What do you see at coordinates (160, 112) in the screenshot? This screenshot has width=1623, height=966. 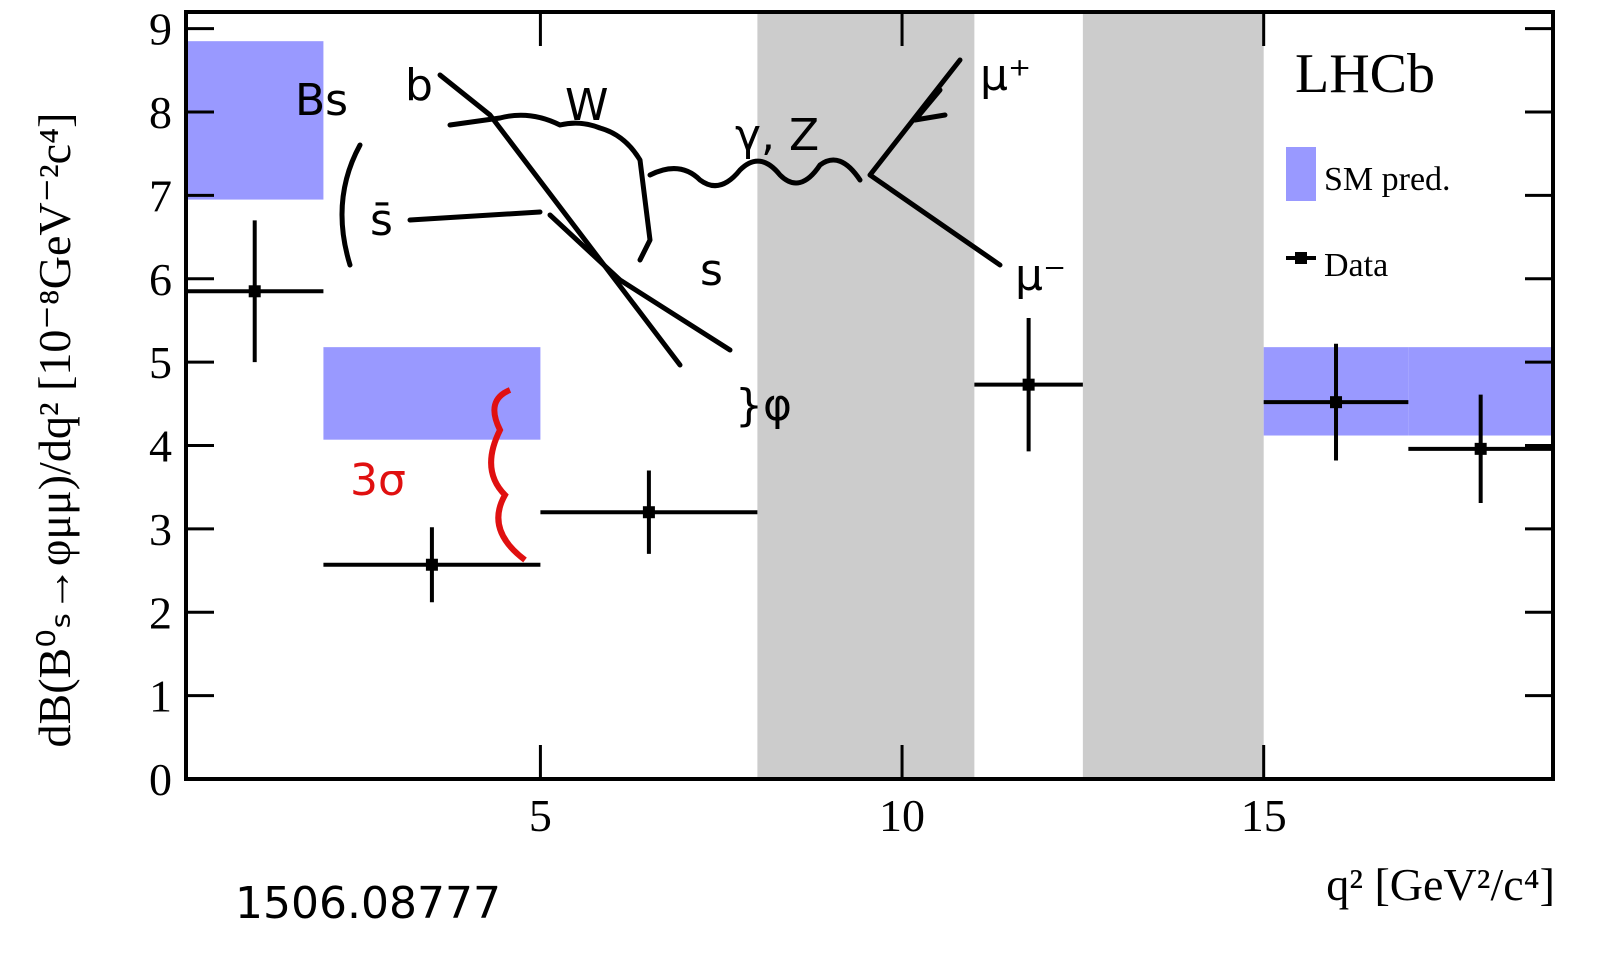 I see `y-tick-label: 8` at bounding box center [160, 112].